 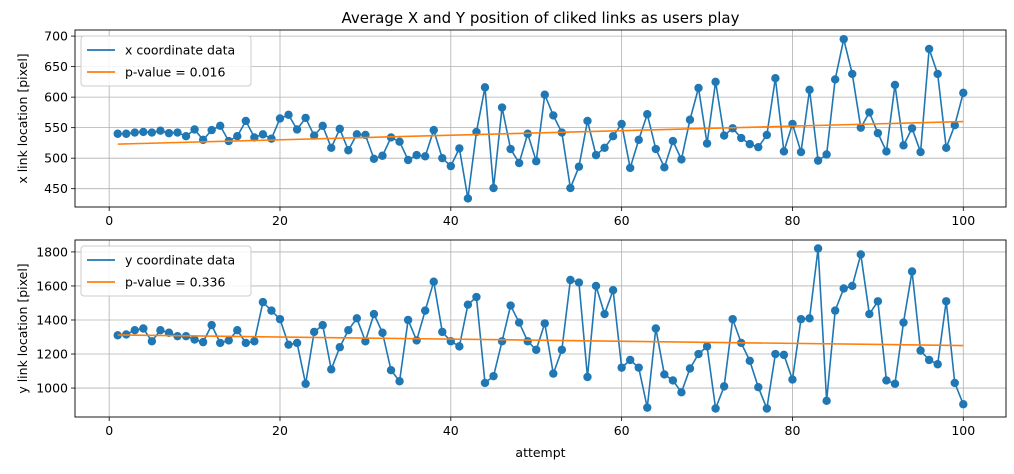 What do you see at coordinates (52, 285) in the screenshot?
I see `y-tick-label: 1600` at bounding box center [52, 285].